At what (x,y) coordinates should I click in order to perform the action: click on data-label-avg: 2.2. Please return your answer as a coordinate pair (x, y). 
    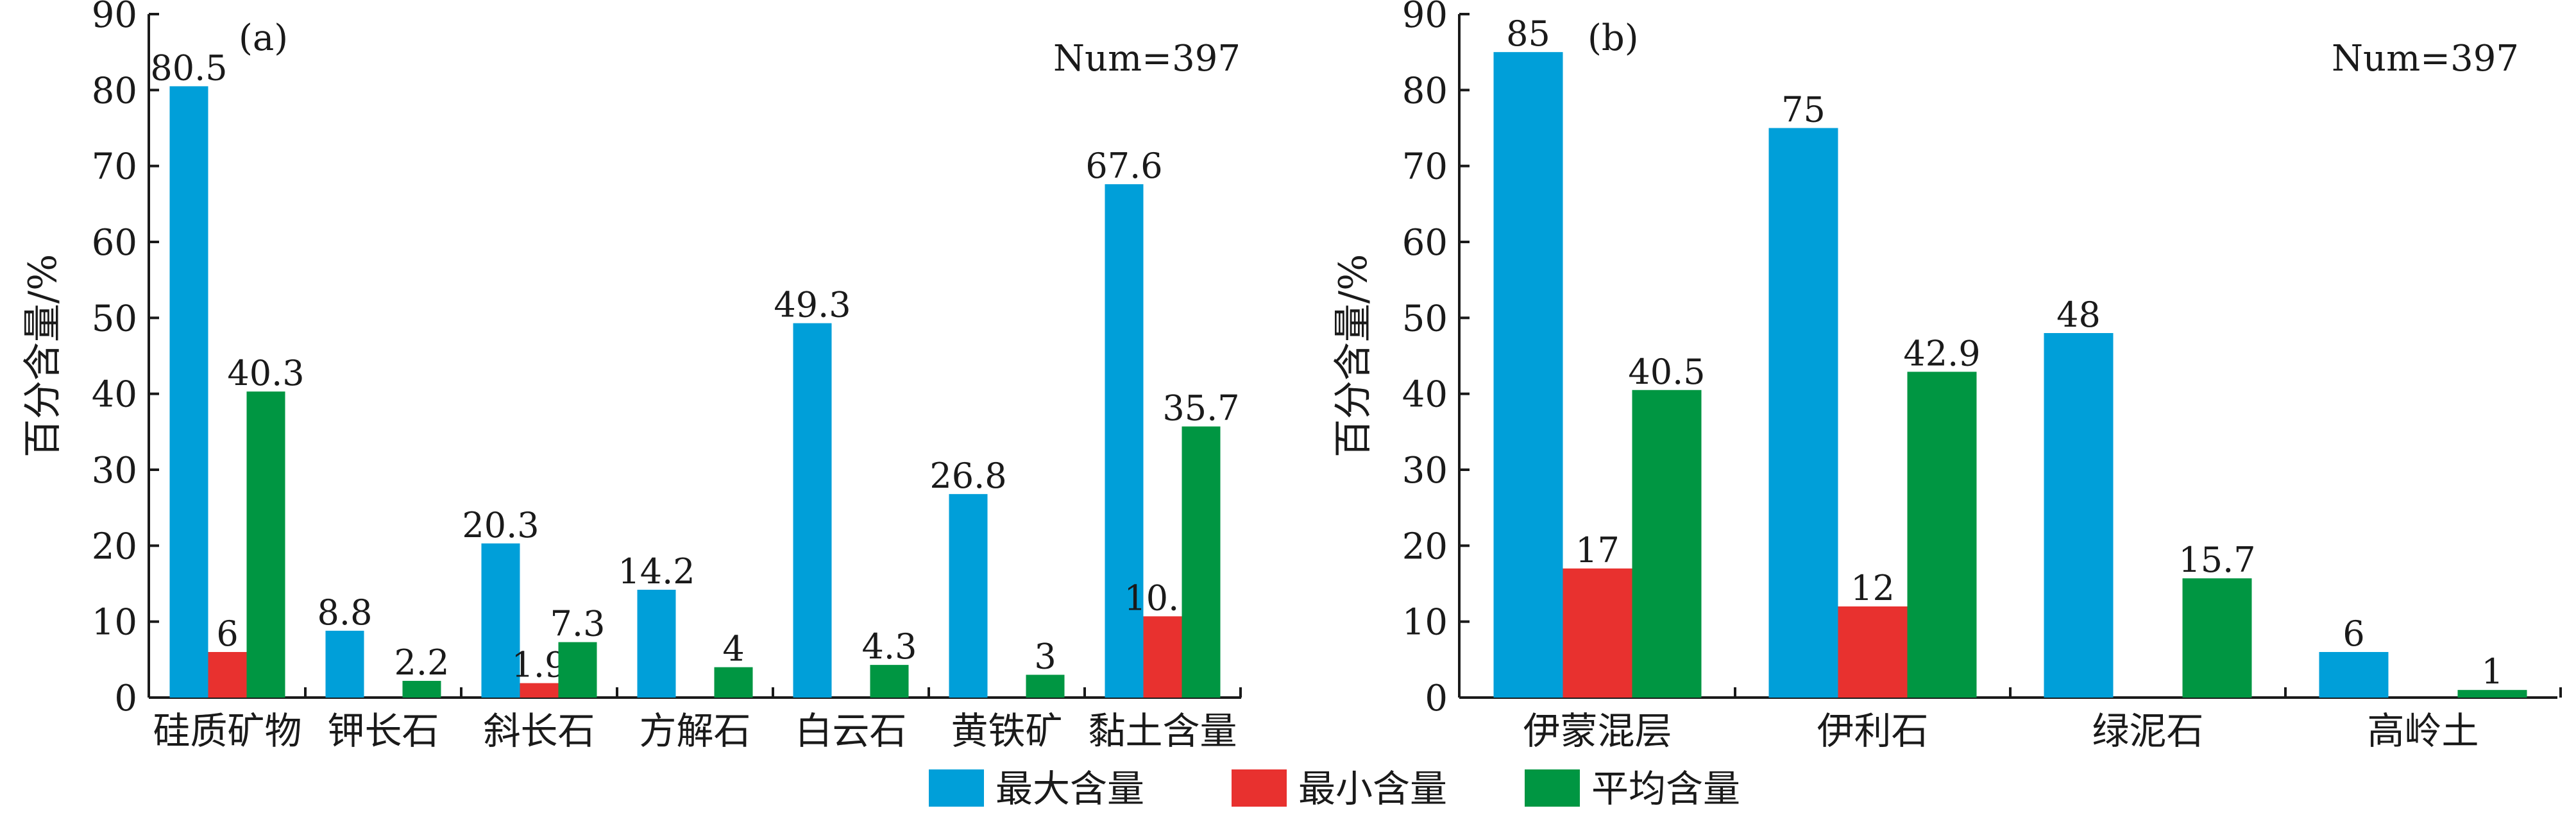
    Looking at the image, I should click on (422, 662).